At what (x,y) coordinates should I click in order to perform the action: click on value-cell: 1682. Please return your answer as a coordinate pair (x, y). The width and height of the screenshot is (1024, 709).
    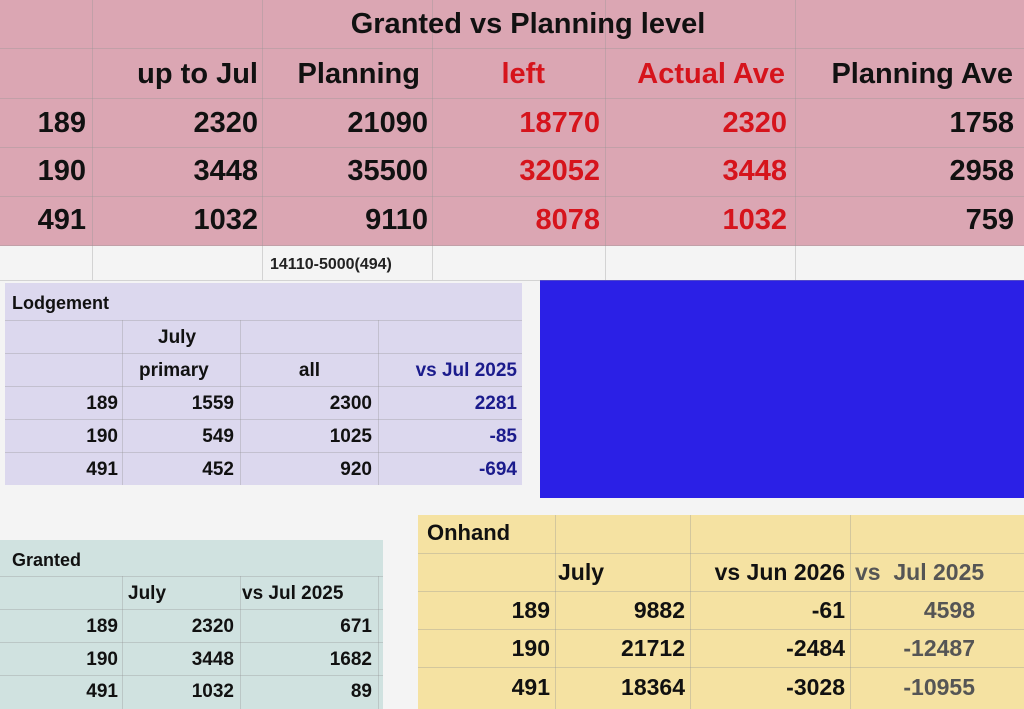
    Looking at the image, I should click on (350, 659).